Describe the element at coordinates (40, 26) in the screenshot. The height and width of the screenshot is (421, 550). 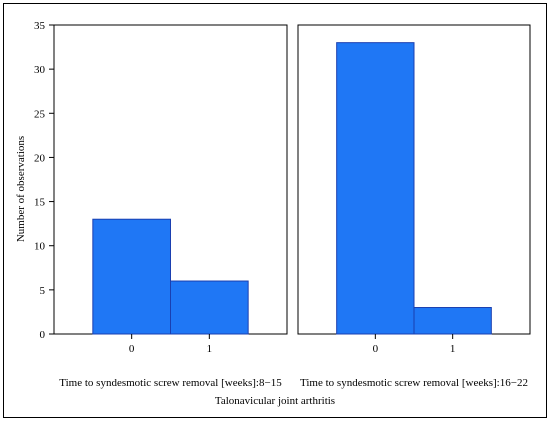
I see `y-tick-label: 35` at that location.